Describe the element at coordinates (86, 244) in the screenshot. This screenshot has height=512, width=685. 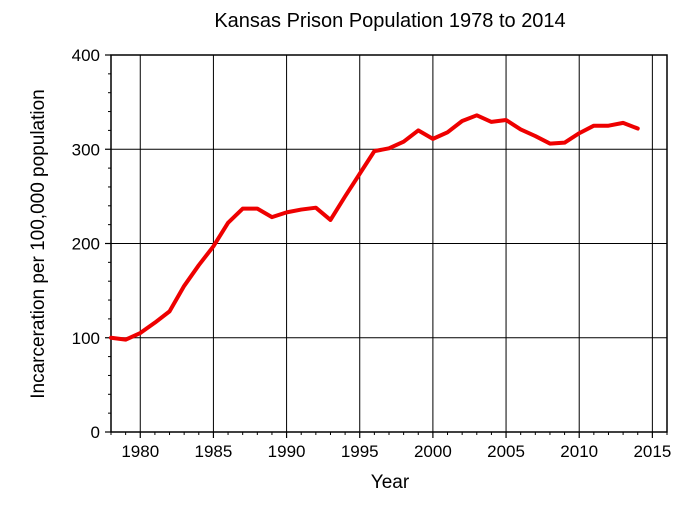
I see `y-tick-label: 200` at that location.